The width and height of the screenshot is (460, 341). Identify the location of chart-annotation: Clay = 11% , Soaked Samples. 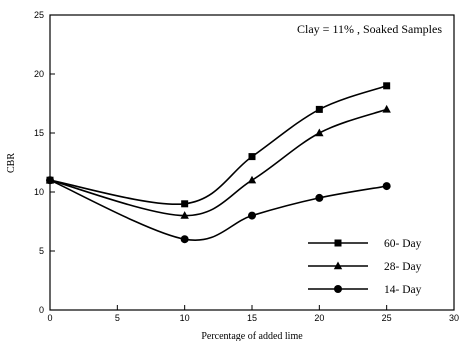
(369, 29).